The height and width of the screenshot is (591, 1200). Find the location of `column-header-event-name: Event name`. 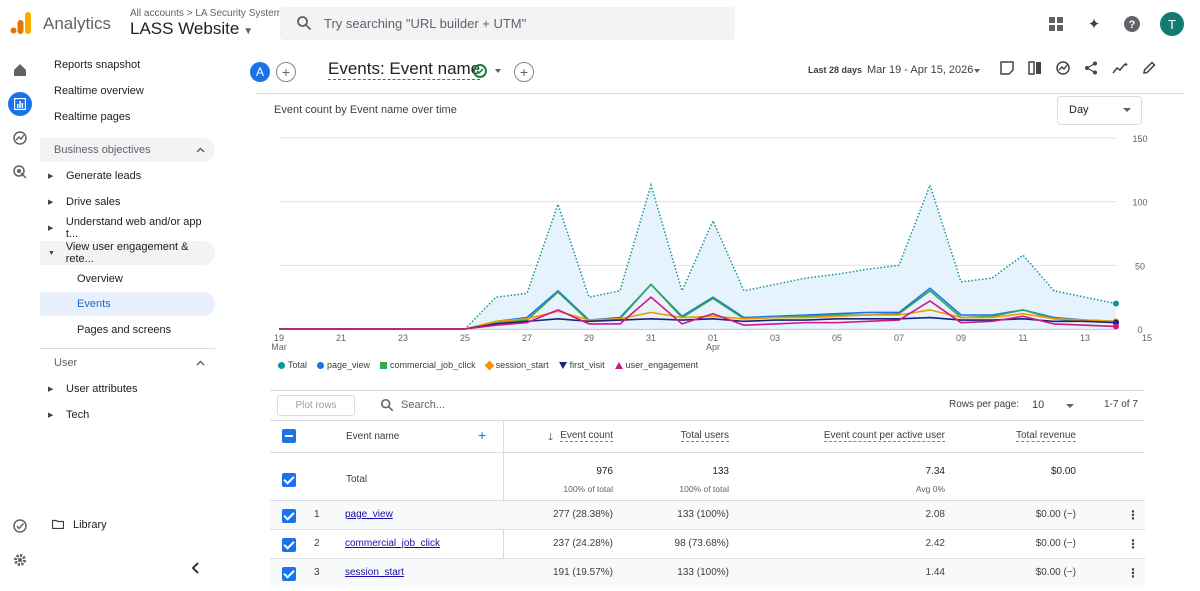

column-header-event-name: Event name is located at coordinates (373, 436).